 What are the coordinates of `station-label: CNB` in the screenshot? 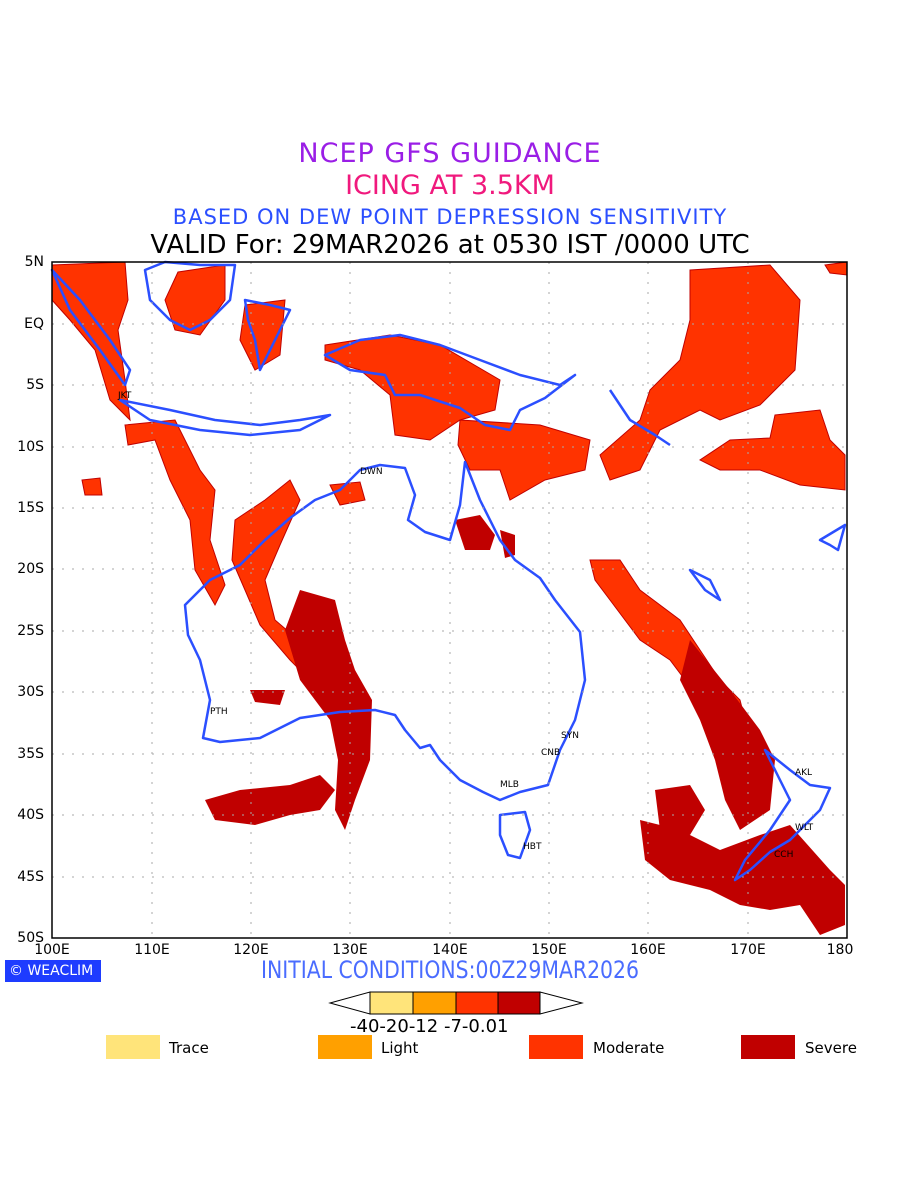 It's located at (551, 753).